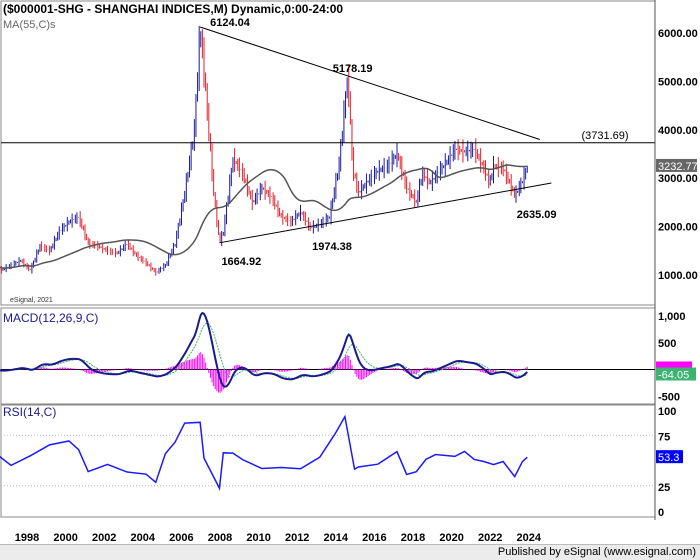 The height and width of the screenshot is (560, 700). I want to click on x-tick-label: 2012, so click(297, 538).